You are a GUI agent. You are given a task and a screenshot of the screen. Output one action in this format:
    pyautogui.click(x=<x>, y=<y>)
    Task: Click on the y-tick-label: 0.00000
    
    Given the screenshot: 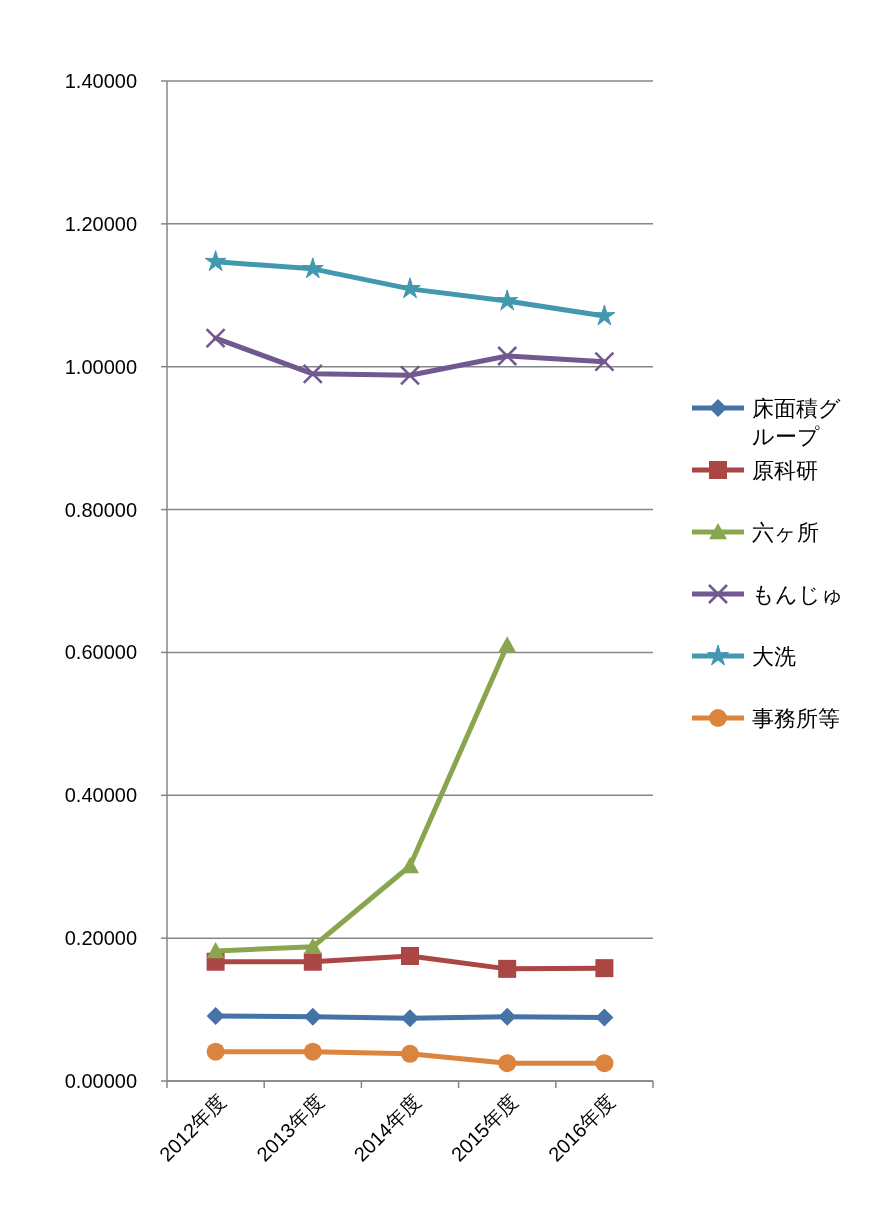 What is the action you would take?
    pyautogui.click(x=100, y=1081)
    